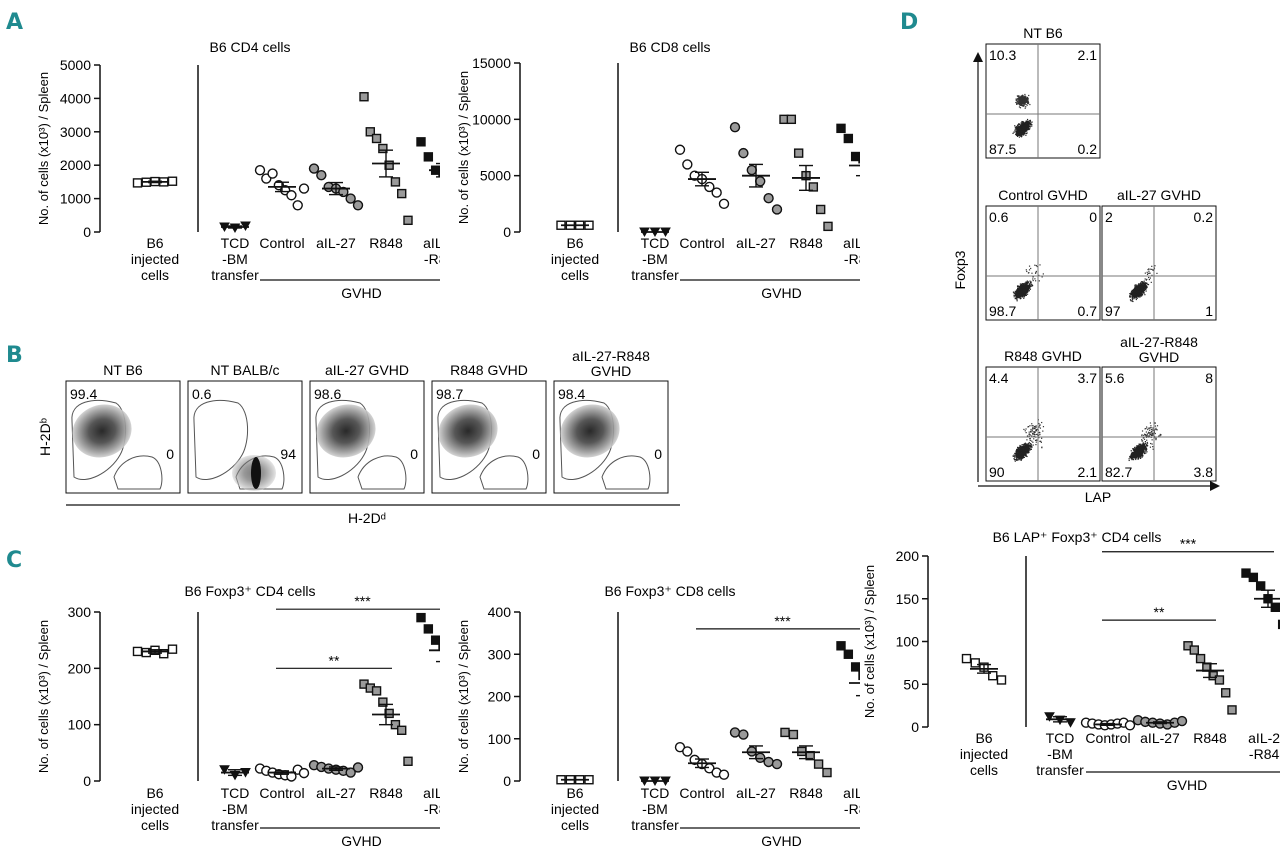  What do you see at coordinates (611, 371) in the screenshot?
I see `flow-plot-title-line2: GVHD` at bounding box center [611, 371].